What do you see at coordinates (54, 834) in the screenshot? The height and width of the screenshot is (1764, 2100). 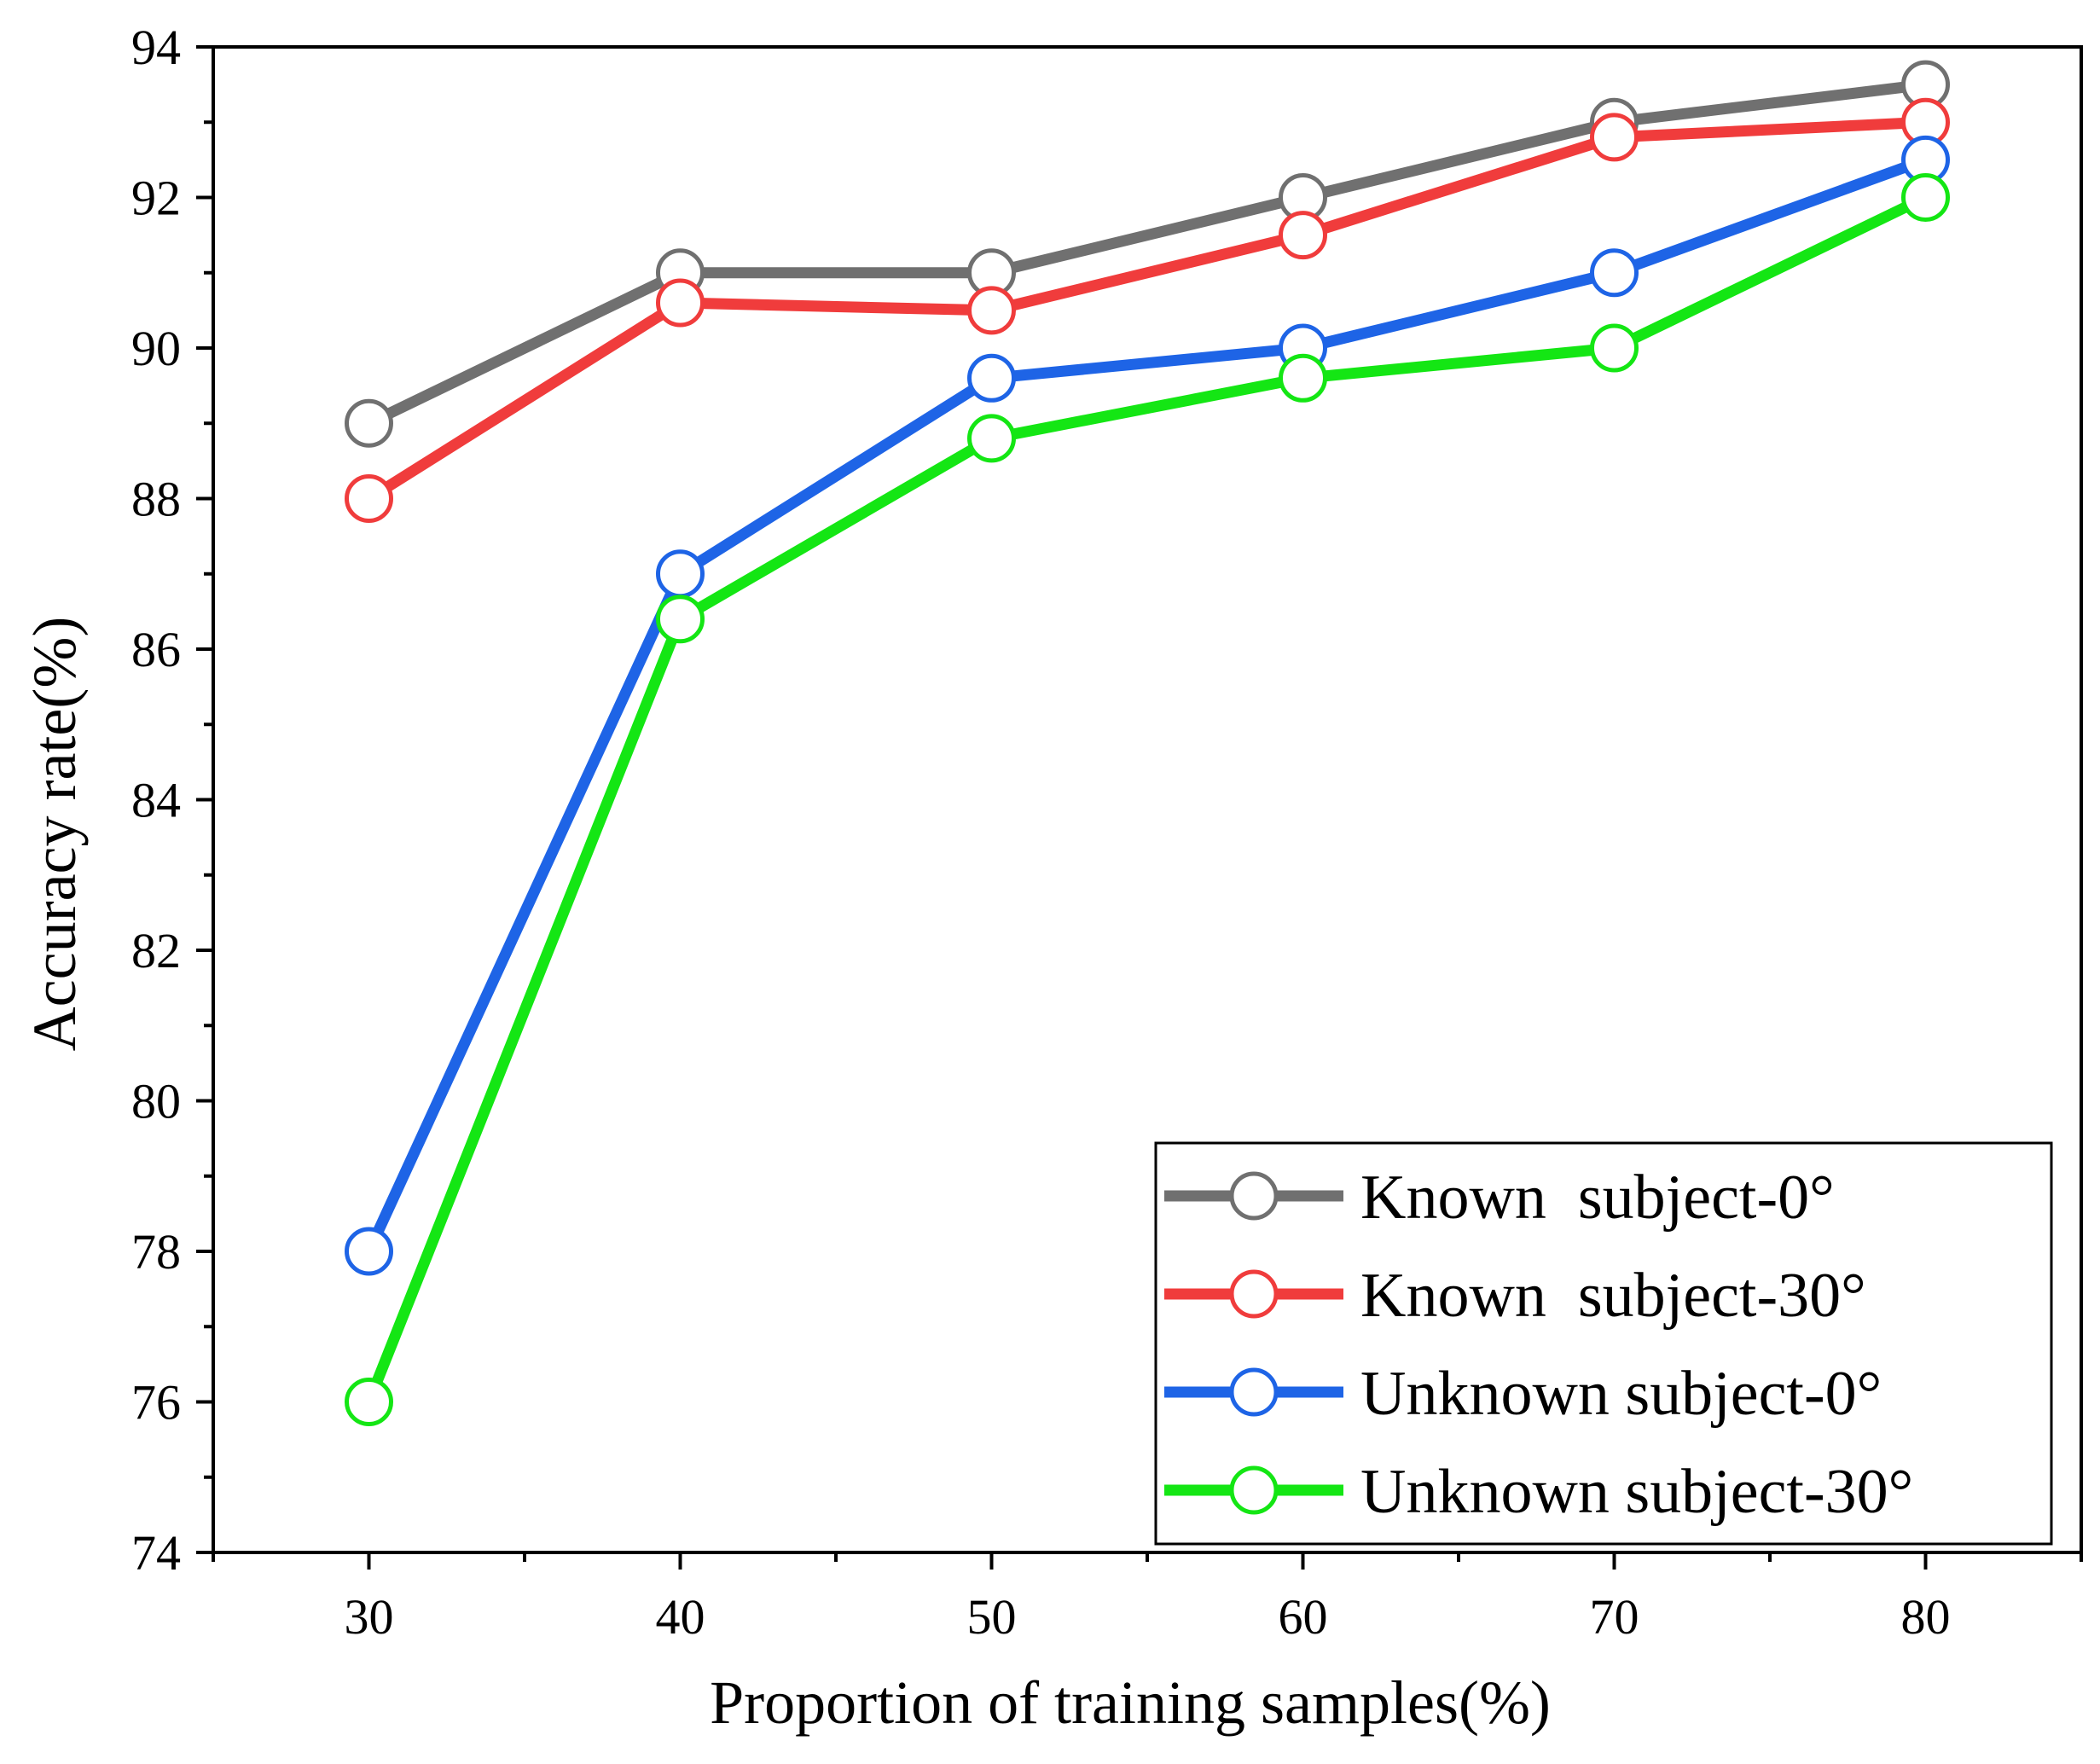 I see `y-axis-title: Accuracy rate(%)` at bounding box center [54, 834].